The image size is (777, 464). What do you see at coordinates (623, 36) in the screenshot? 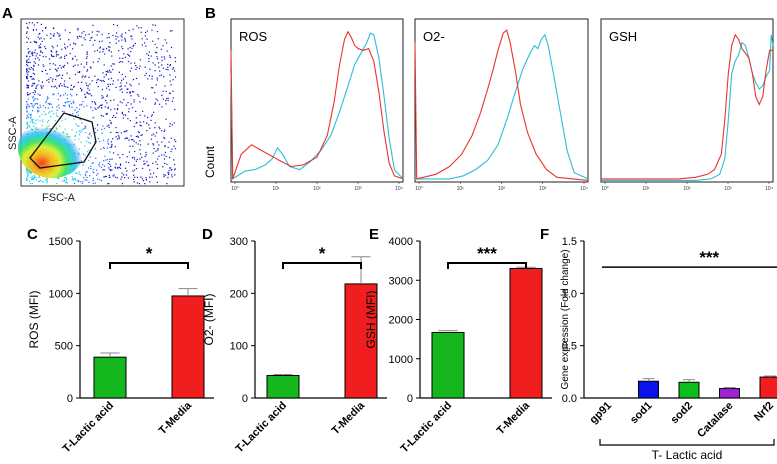
I see `histogram-title: GSH` at bounding box center [623, 36].